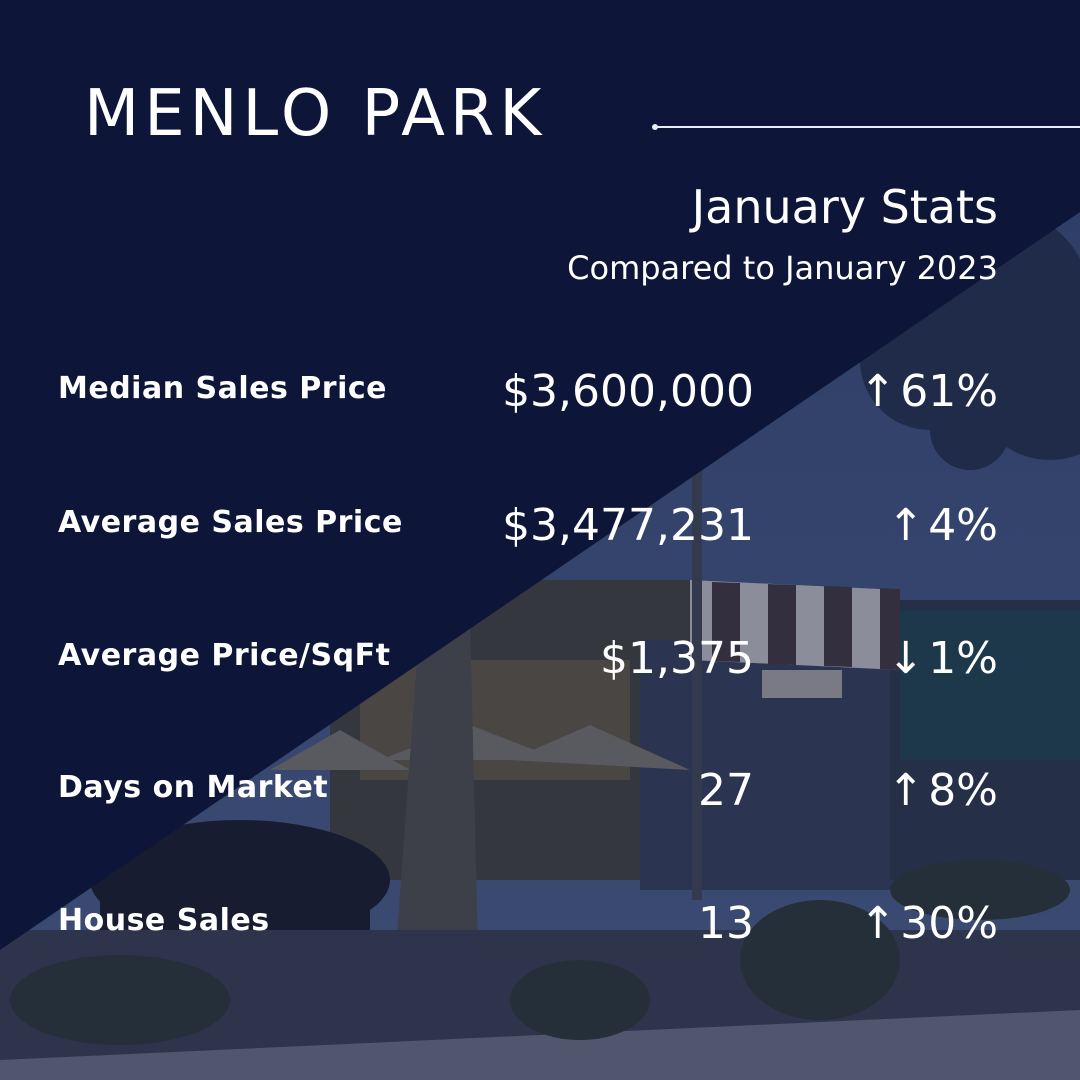  I want to click on stat-change-percent: 1%, so click(963, 658).